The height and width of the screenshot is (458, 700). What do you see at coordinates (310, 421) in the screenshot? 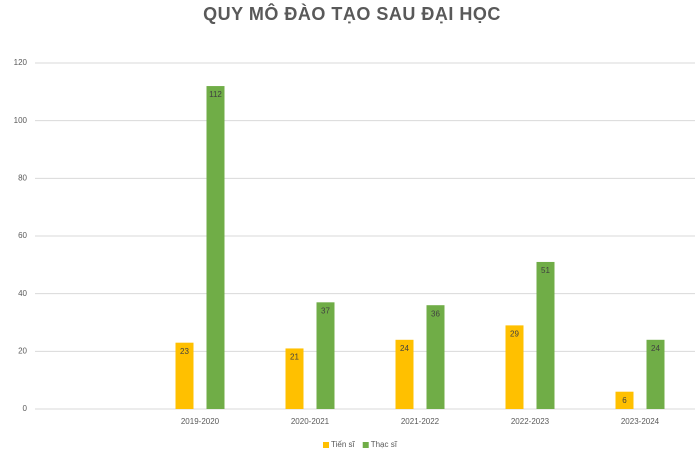
I see `x-tick-label: 2020-2021` at bounding box center [310, 421].